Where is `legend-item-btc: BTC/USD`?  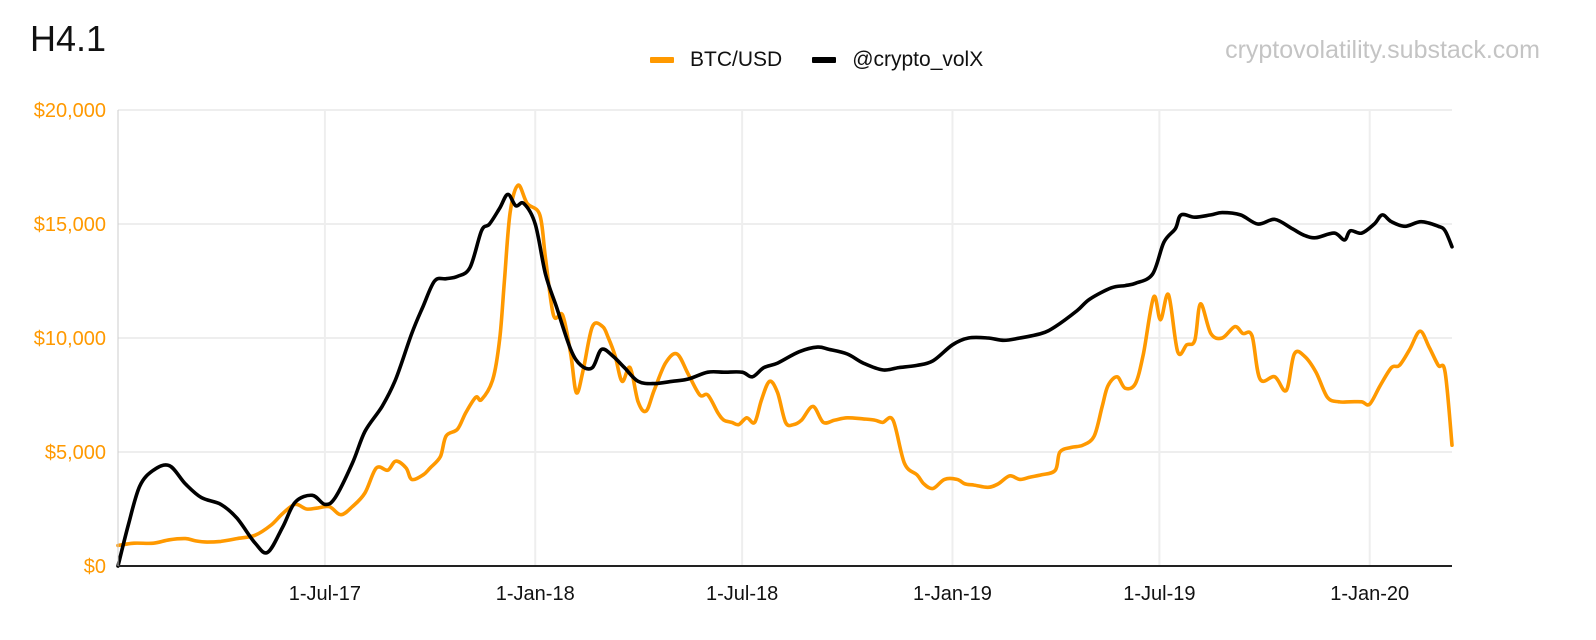
legend-item-btc: BTC/USD is located at coordinates (716, 60).